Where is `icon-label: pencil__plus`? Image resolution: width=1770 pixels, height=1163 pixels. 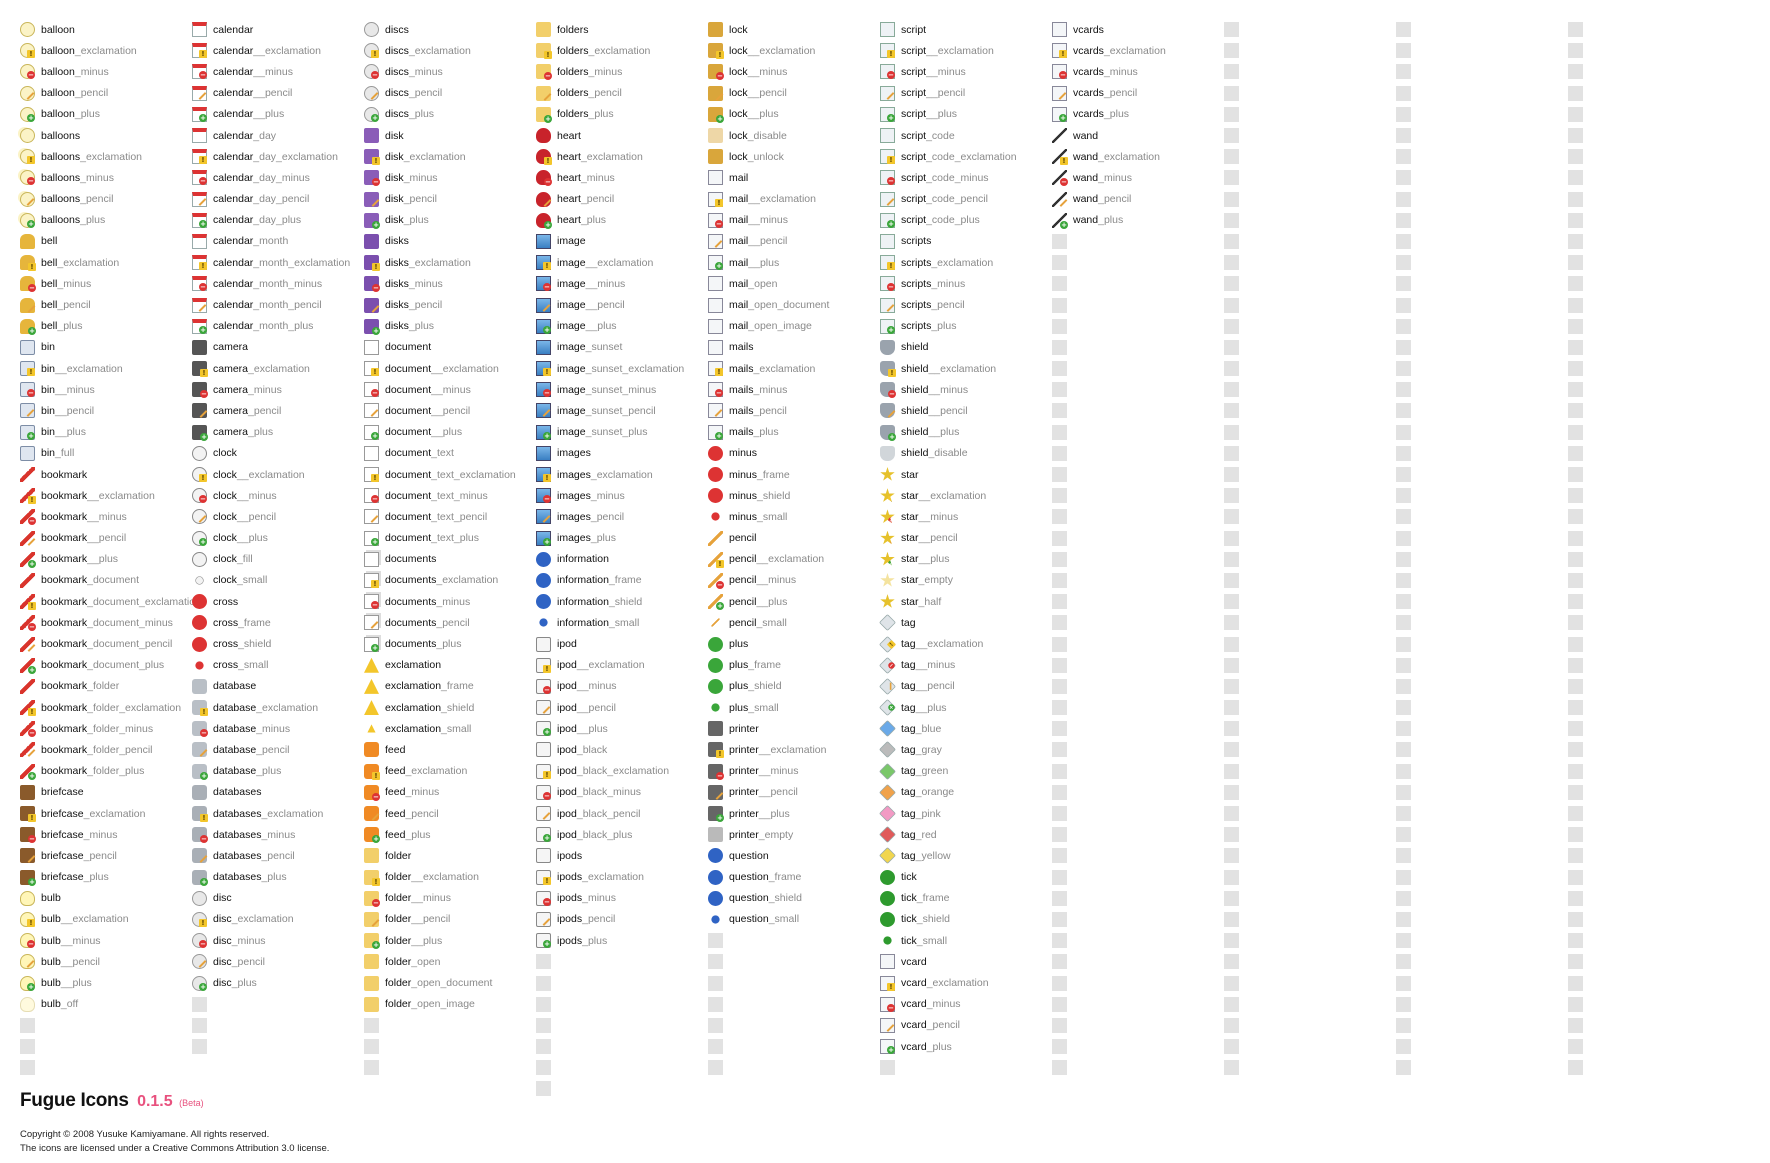 icon-label: pencil__plus is located at coordinates (758, 602).